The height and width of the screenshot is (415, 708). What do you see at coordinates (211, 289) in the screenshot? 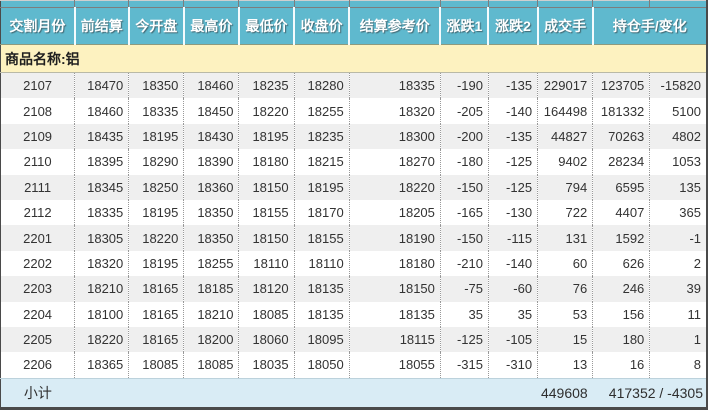
I see `value-cell: 18185` at bounding box center [211, 289].